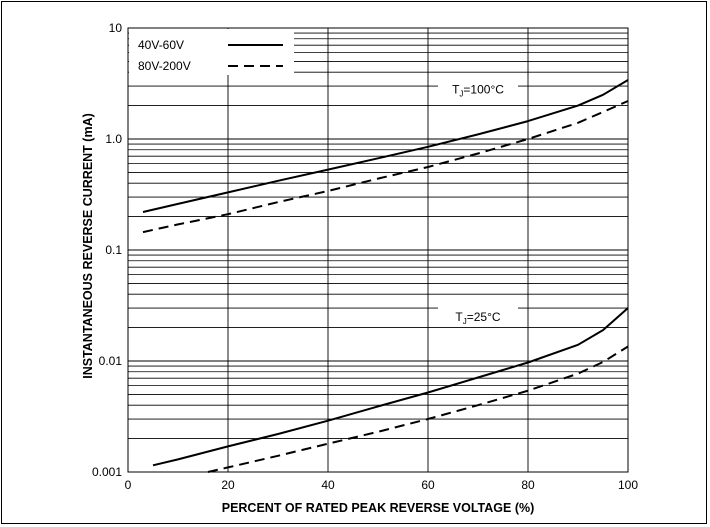 This screenshot has height=527, width=710. I want to click on y-tick-label: 0.001, so click(107, 472).